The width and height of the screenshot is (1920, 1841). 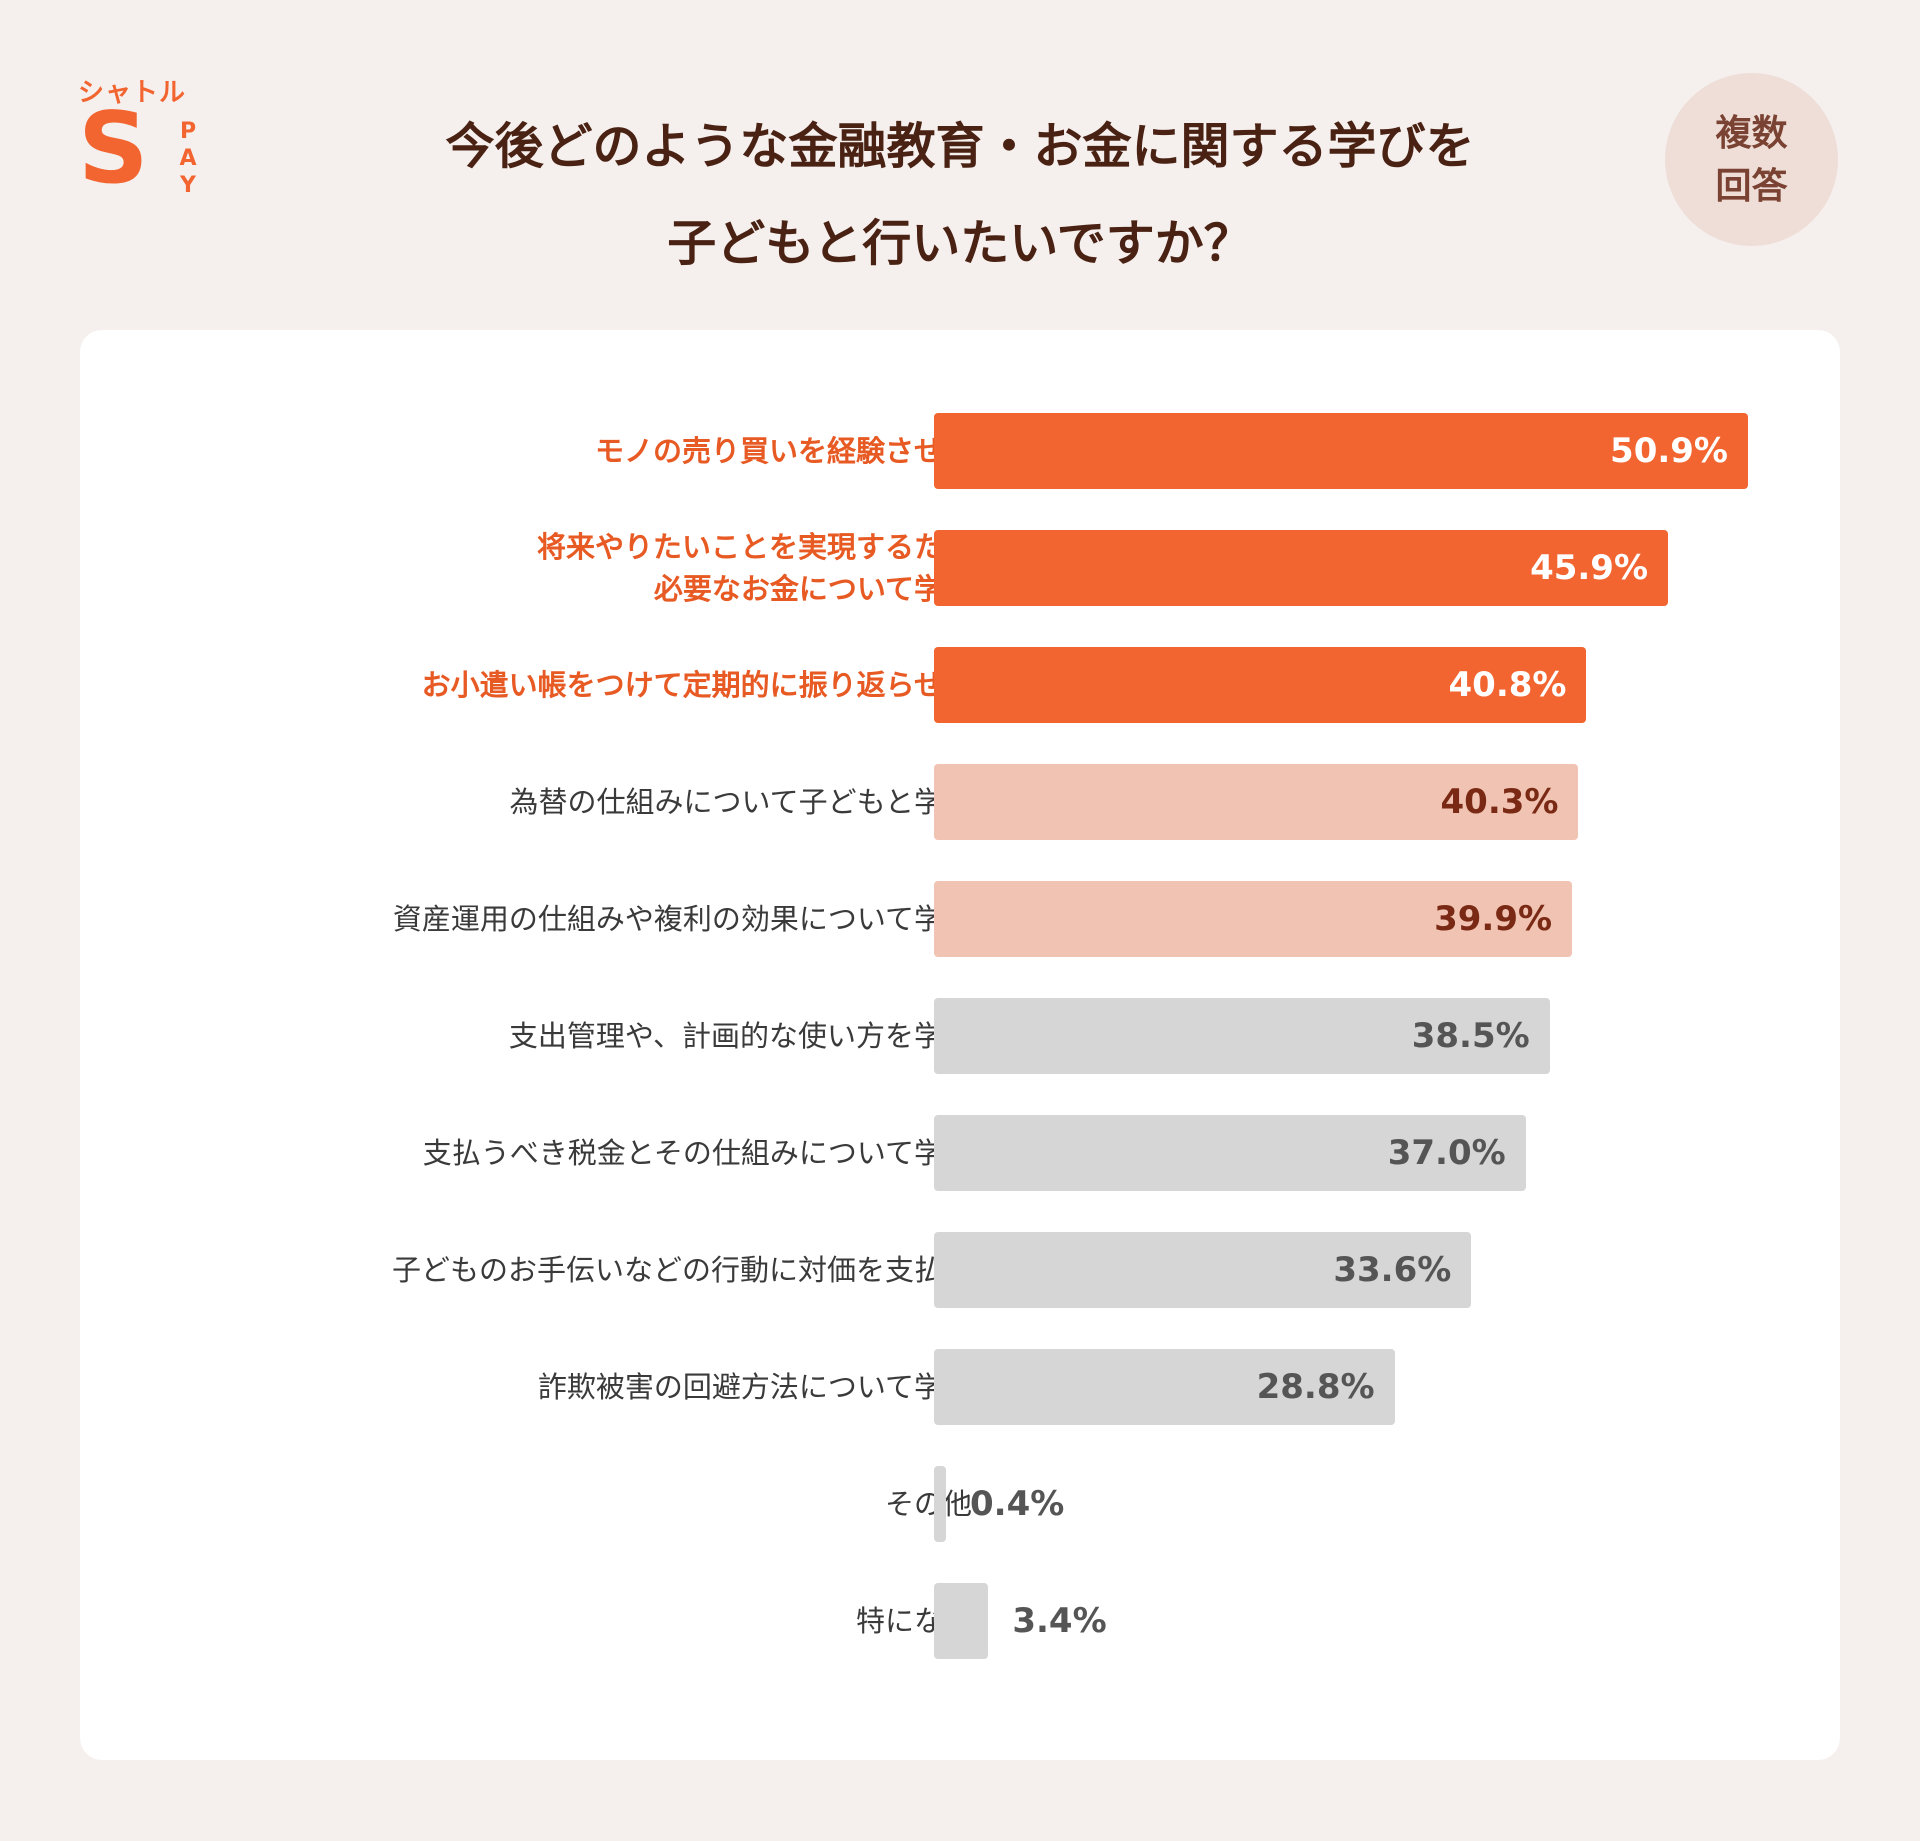 What do you see at coordinates (132, 93) in the screenshot?
I see `logo-name: シャトル` at bounding box center [132, 93].